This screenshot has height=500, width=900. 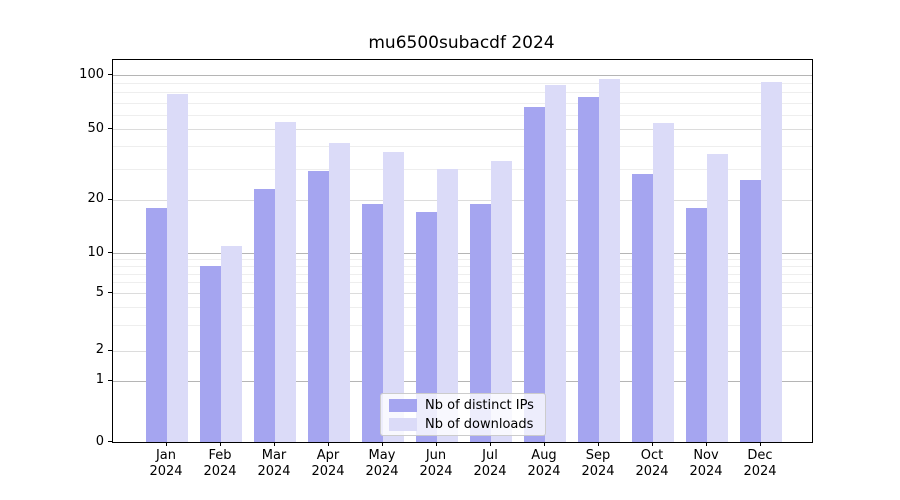 What do you see at coordinates (372, 323) in the screenshot?
I see `bar-ips-may` at bounding box center [372, 323].